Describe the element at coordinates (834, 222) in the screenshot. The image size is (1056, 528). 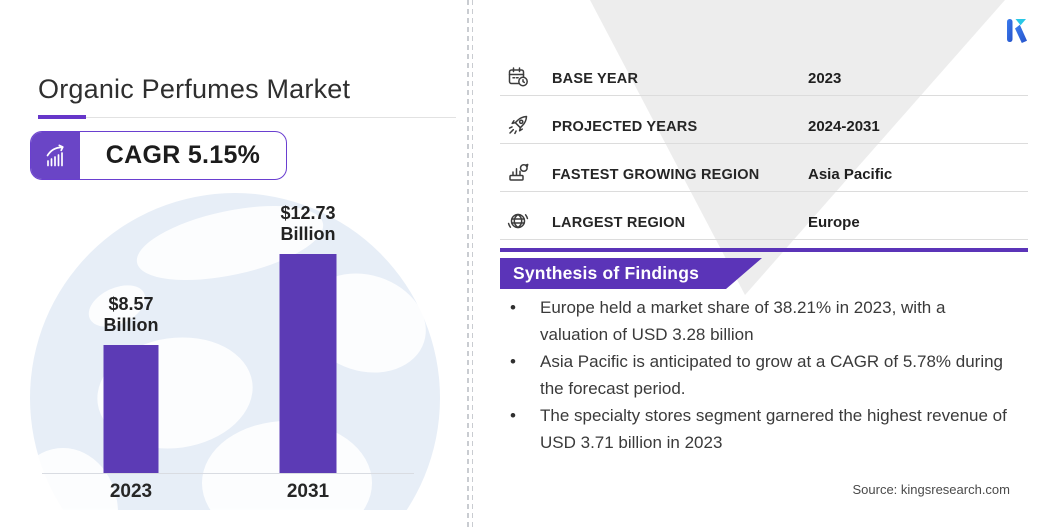
I see `row-value: Europe` at that location.